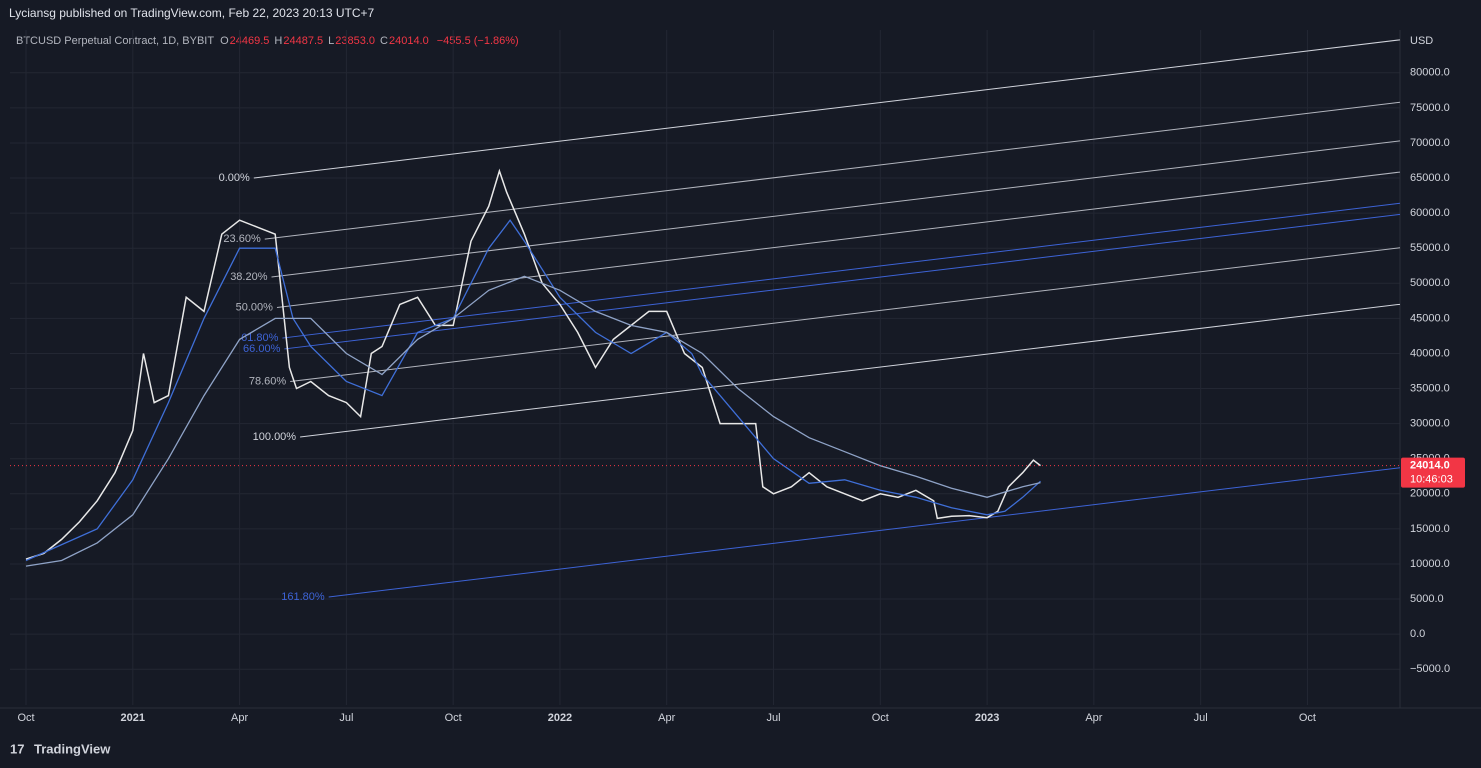 This screenshot has width=1481, height=768. I want to click on fib-label: 100.00%, so click(275, 437).